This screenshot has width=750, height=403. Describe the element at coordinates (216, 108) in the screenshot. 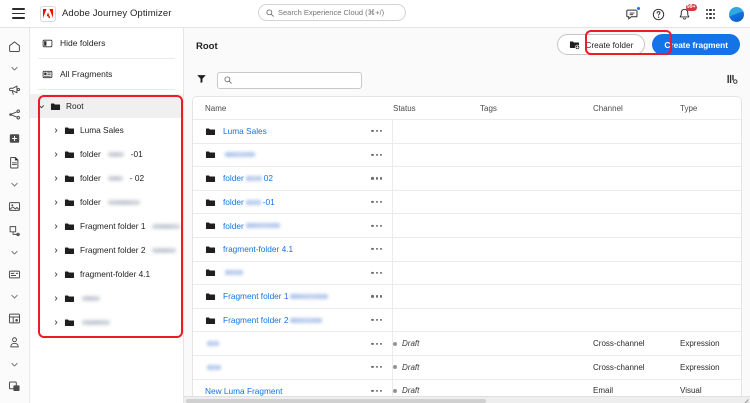

I see `column-header-name: Name` at that location.